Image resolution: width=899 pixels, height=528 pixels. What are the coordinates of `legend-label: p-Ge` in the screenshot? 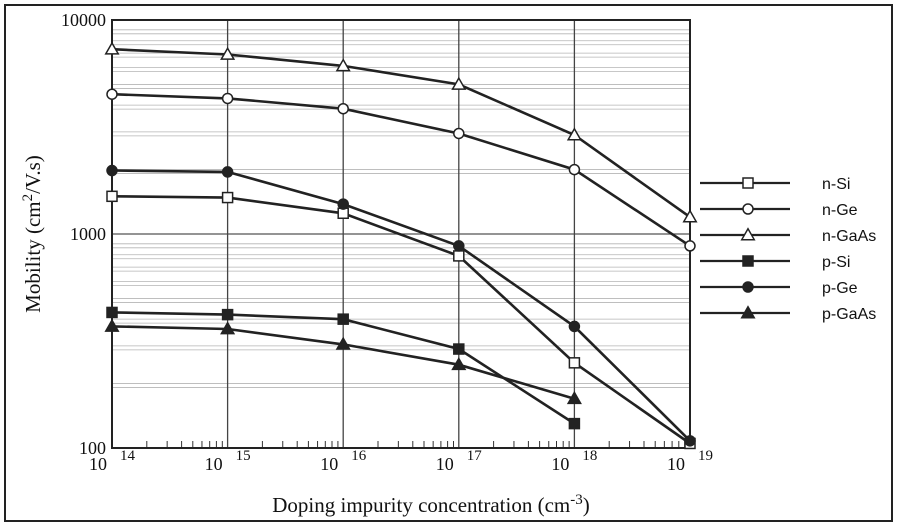 It's located at (840, 288).